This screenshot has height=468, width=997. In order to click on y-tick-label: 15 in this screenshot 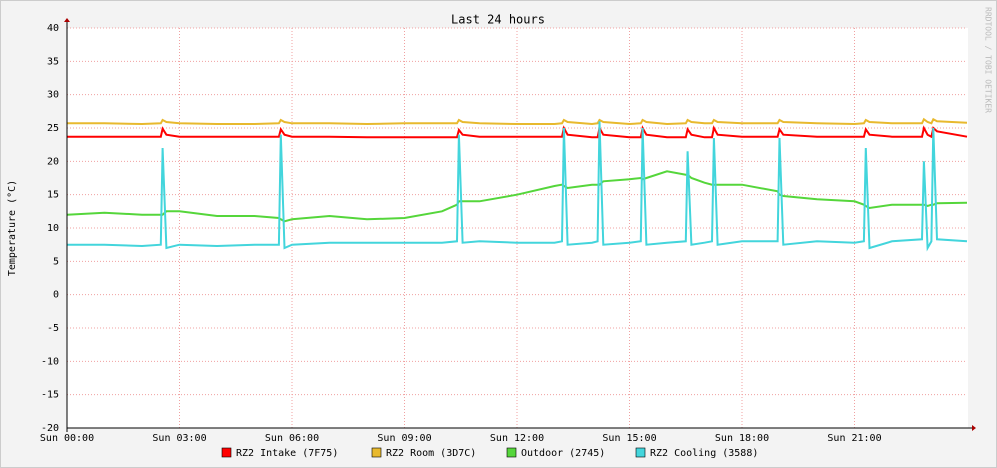, I will do `click(53, 195)`.